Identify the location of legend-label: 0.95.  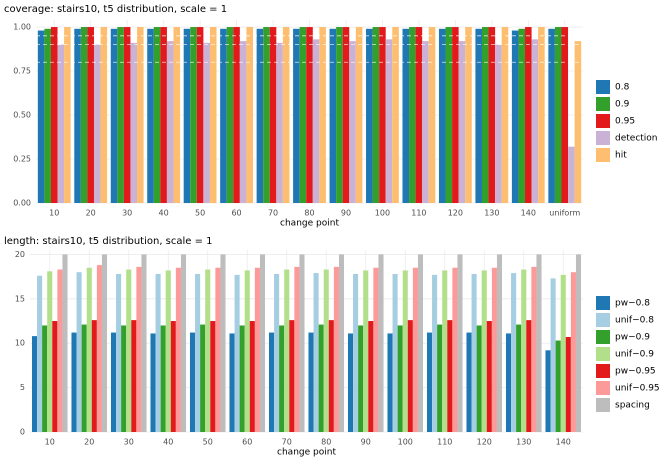
(625, 122).